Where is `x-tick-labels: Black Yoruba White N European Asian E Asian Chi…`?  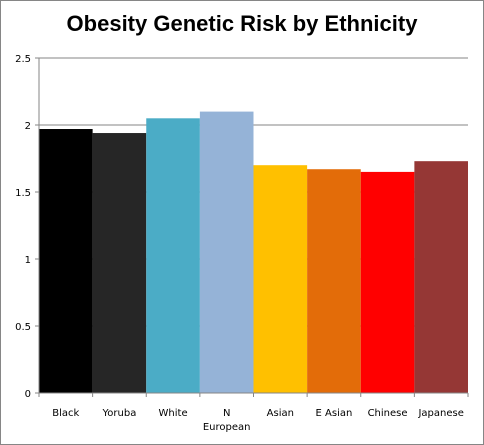 x-tick-labels: Black Yoruba White N European Asian E Asian Chi… is located at coordinates (258, 420).